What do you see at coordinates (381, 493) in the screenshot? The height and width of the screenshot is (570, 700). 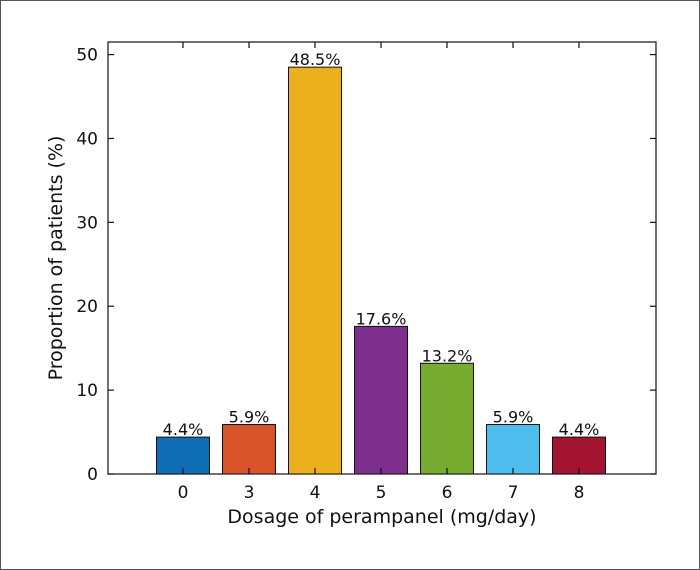 I see `x-tick-label: 5` at bounding box center [381, 493].